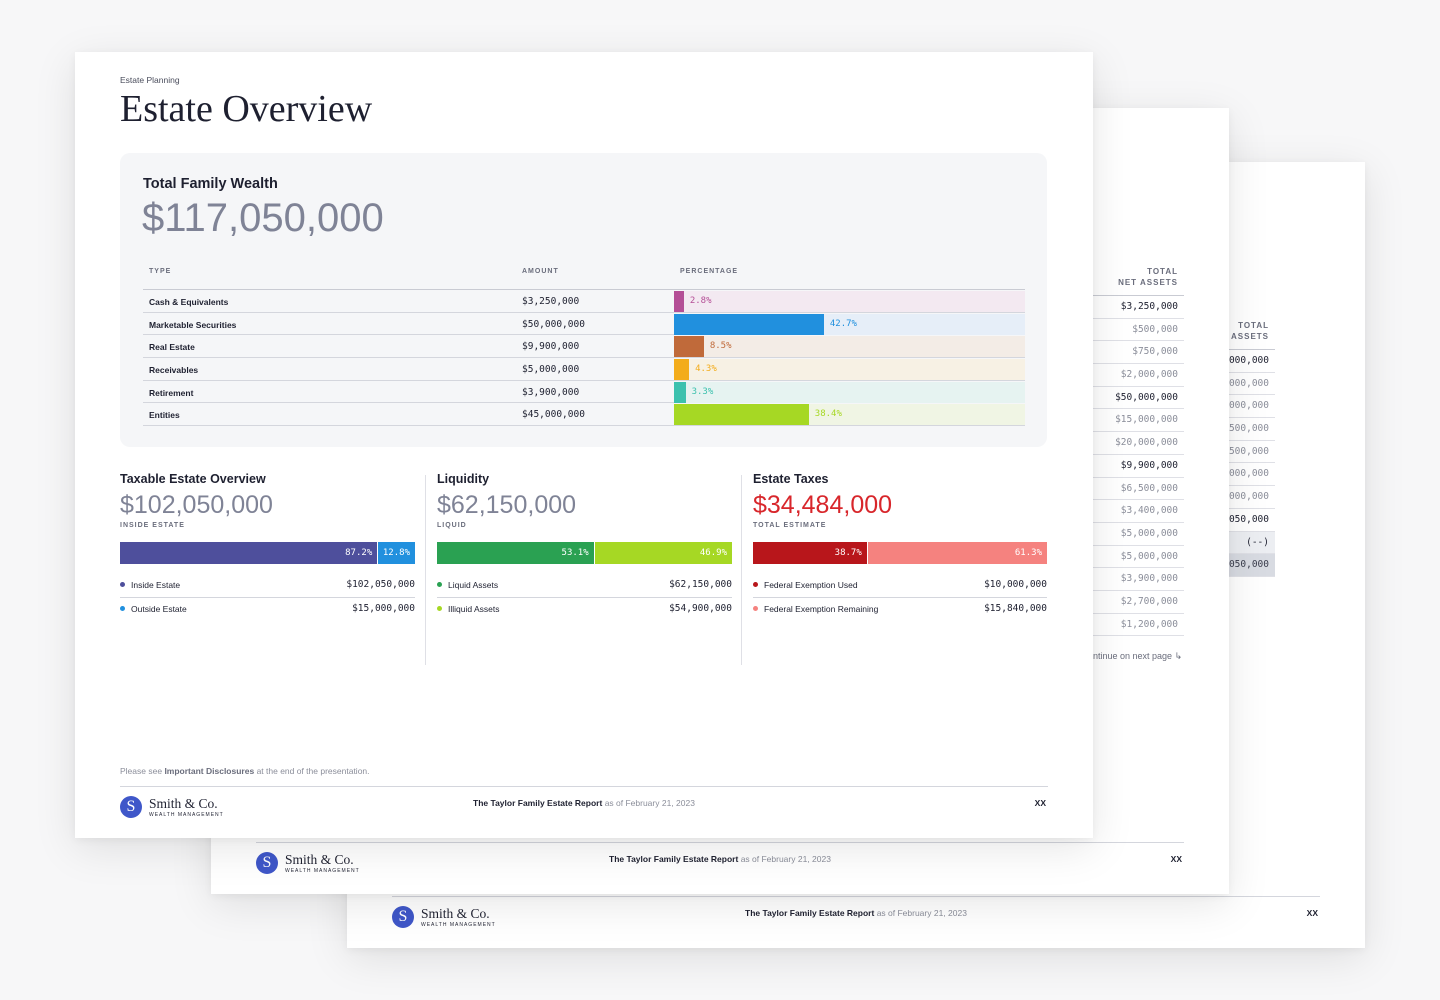  Describe the element at coordinates (790, 525) in the screenshot. I see `section-sublabel: TOTAL ESTIMATE` at that location.